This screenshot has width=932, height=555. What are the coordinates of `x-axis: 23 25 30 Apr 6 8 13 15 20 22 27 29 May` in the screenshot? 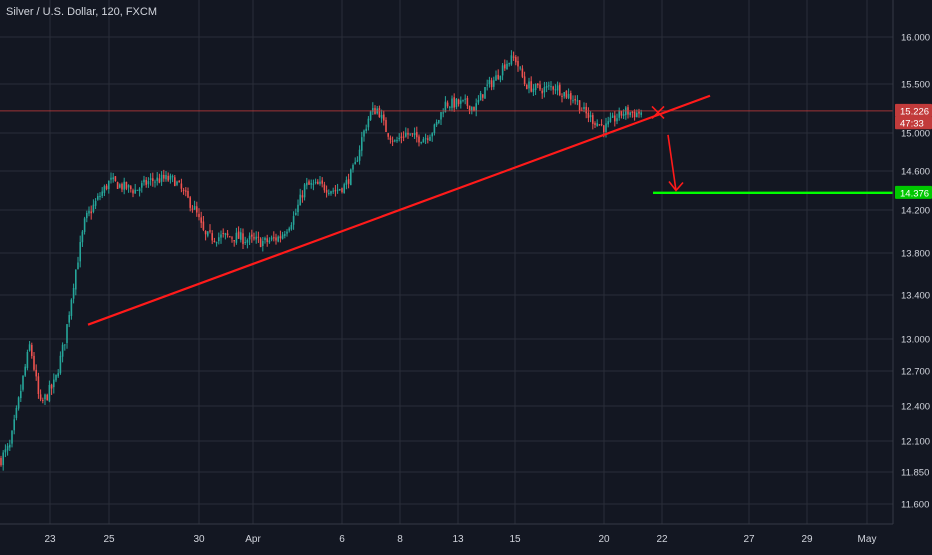 It's located at (446, 534).